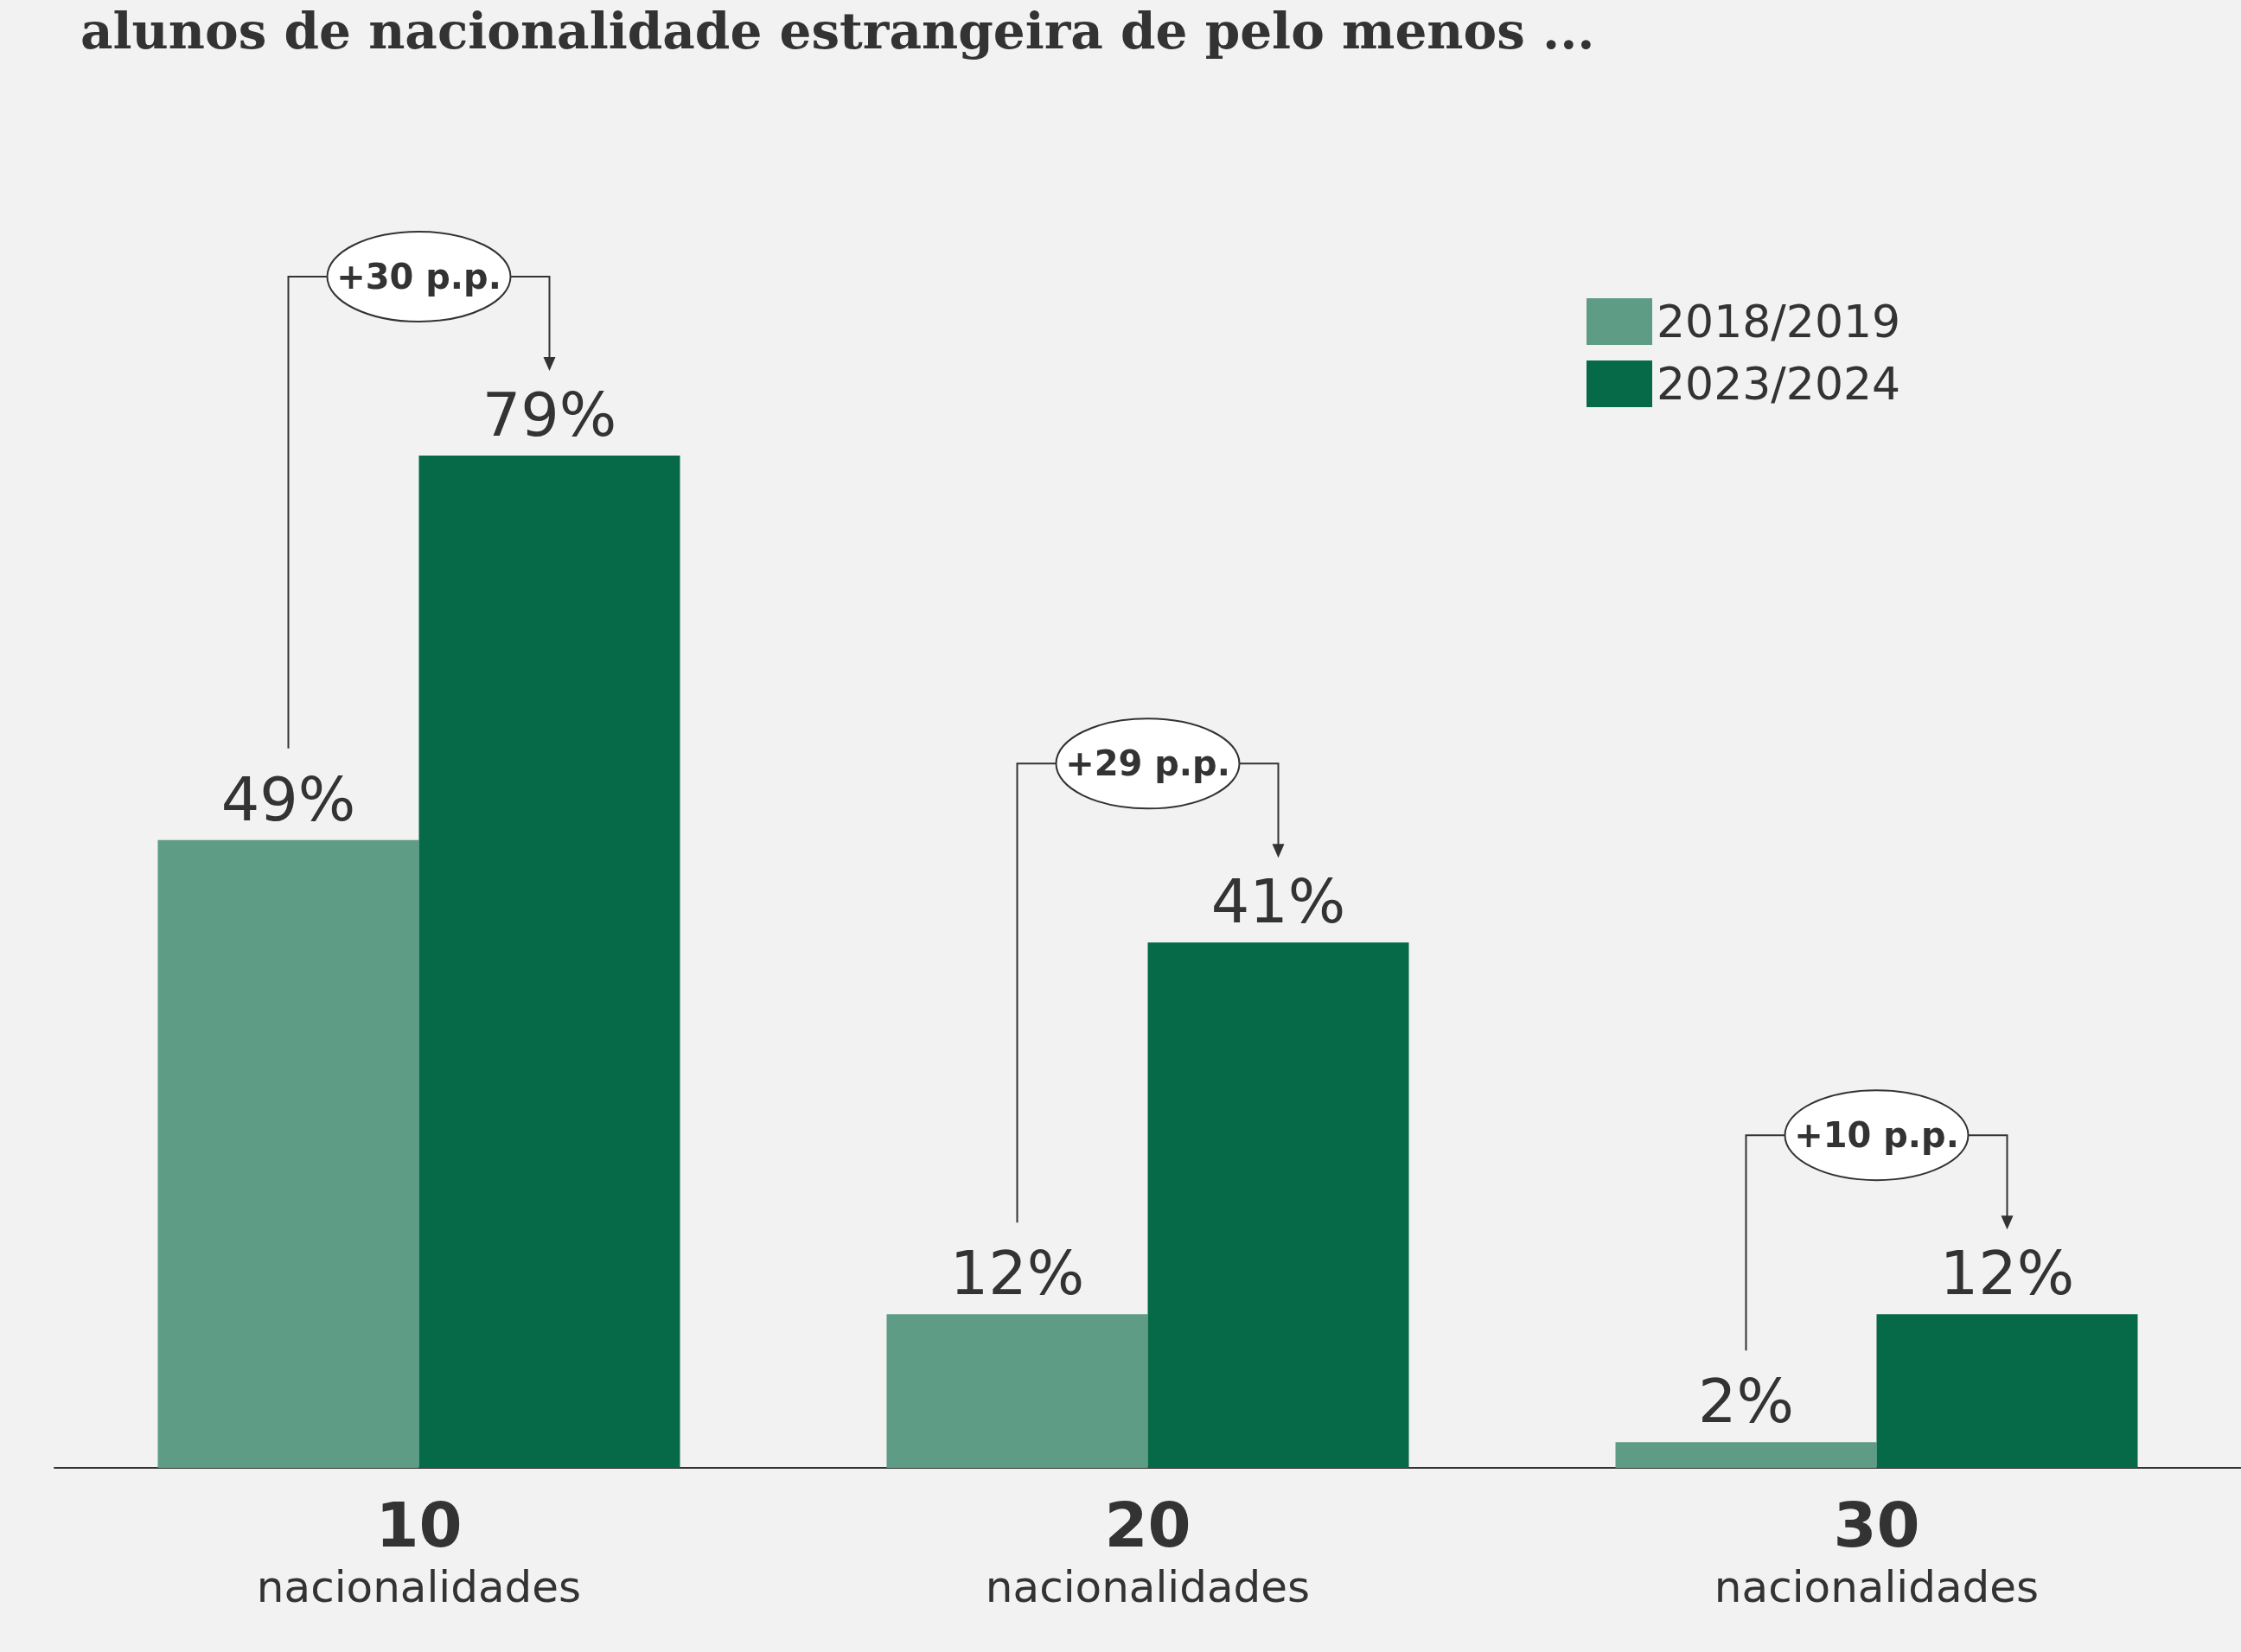  Describe the element at coordinates (418, 277) in the screenshot. I see `text: +30 p.p.` at that location.